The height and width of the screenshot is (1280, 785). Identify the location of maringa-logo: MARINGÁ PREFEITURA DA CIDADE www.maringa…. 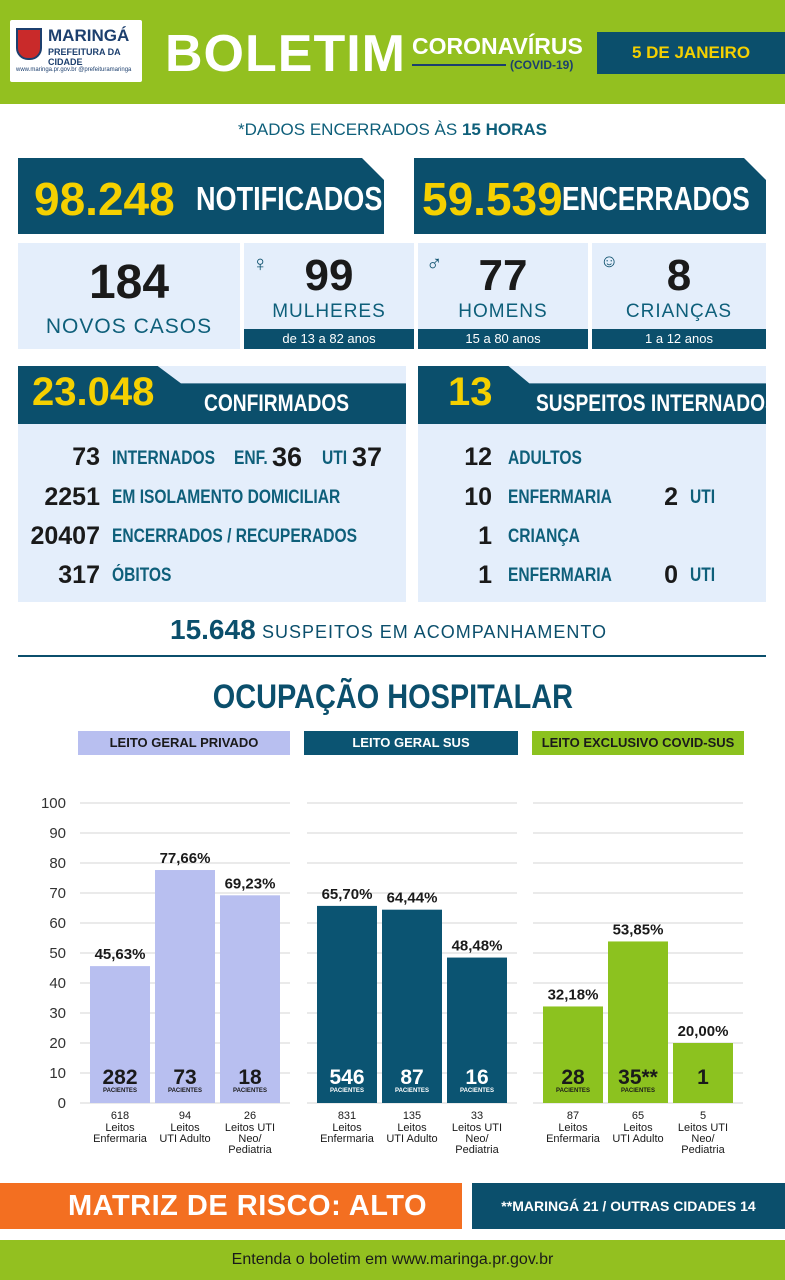
(76, 51).